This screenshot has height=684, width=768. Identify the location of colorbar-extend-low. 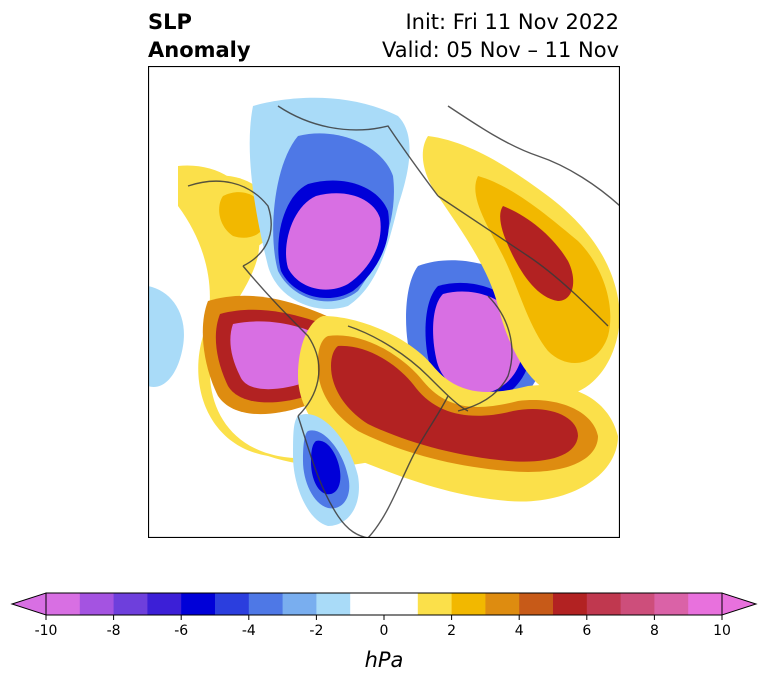
(28, 604).